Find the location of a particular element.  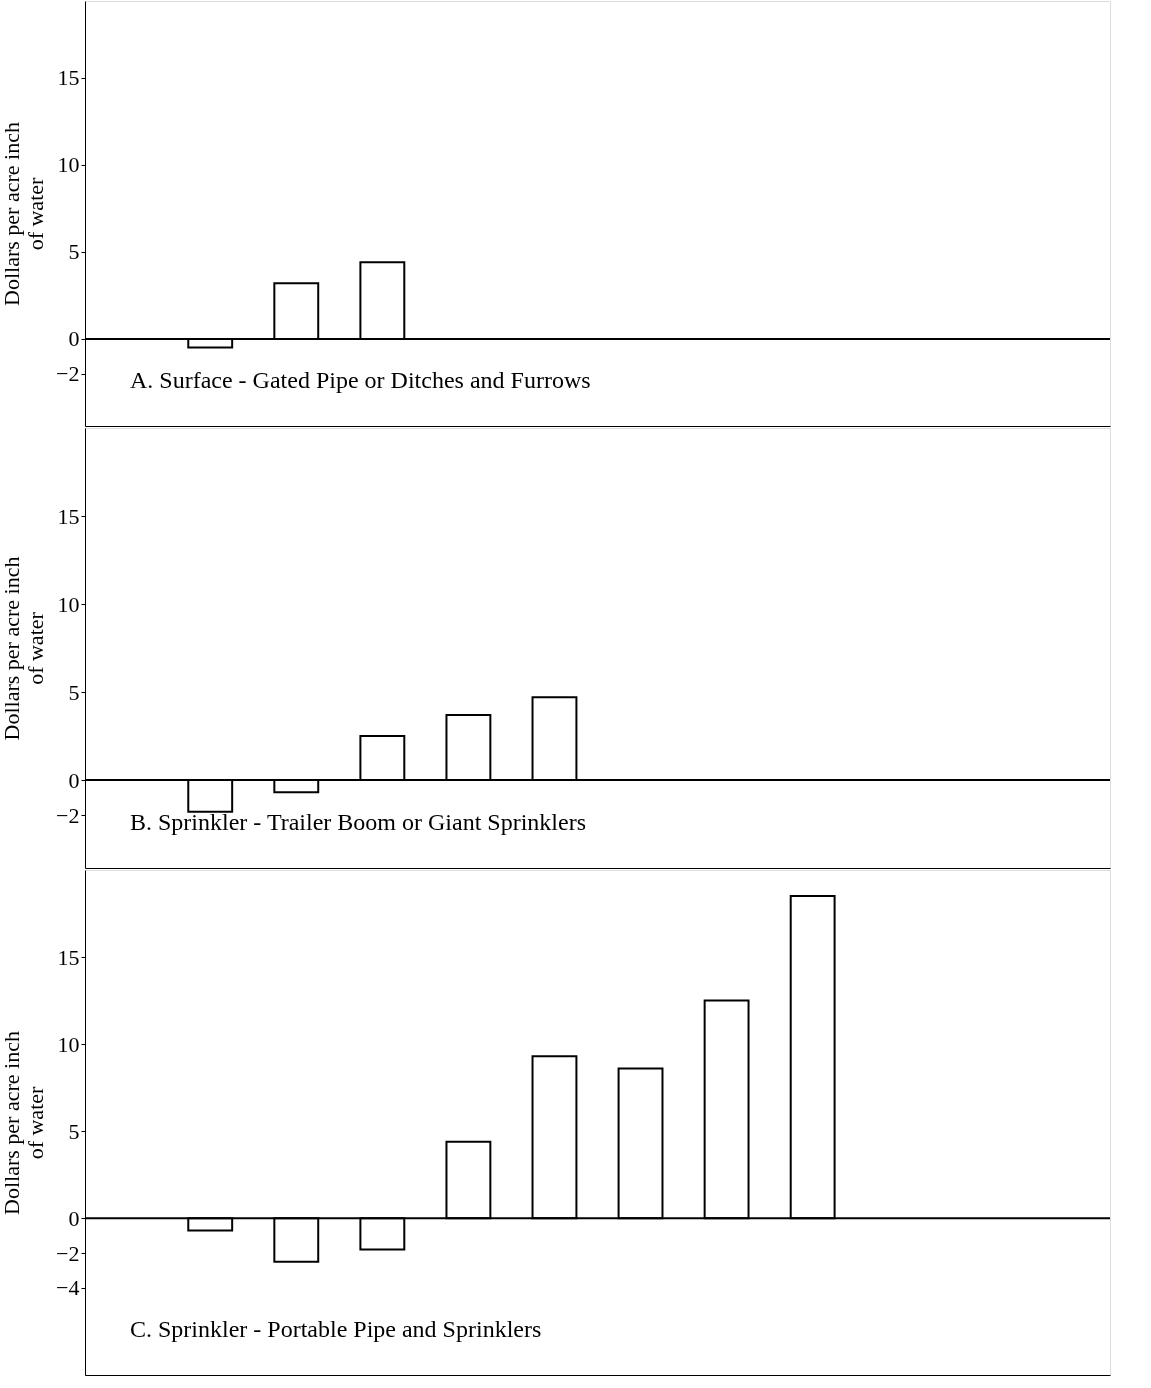

annotation: C. Sprinkler - Portable Pipe and Sprinklers is located at coordinates (336, 1329).